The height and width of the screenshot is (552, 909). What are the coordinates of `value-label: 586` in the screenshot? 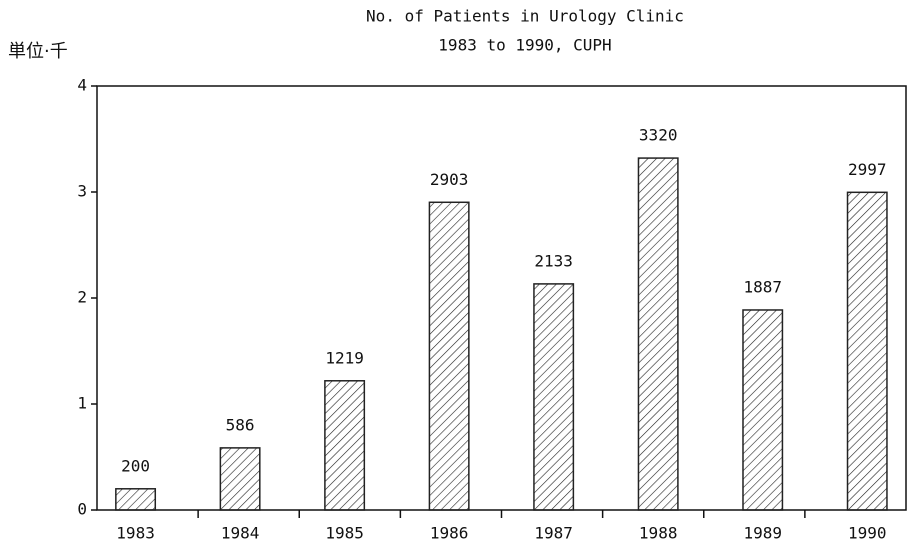 It's located at (240, 424).